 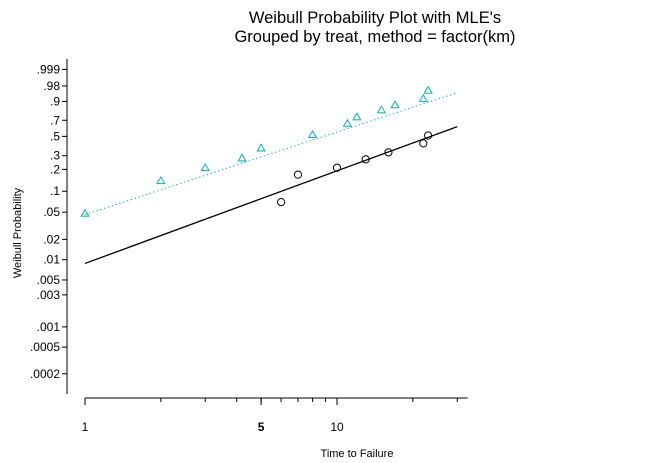 I want to click on x-axis-label: Time to Failure, so click(x=357, y=454).